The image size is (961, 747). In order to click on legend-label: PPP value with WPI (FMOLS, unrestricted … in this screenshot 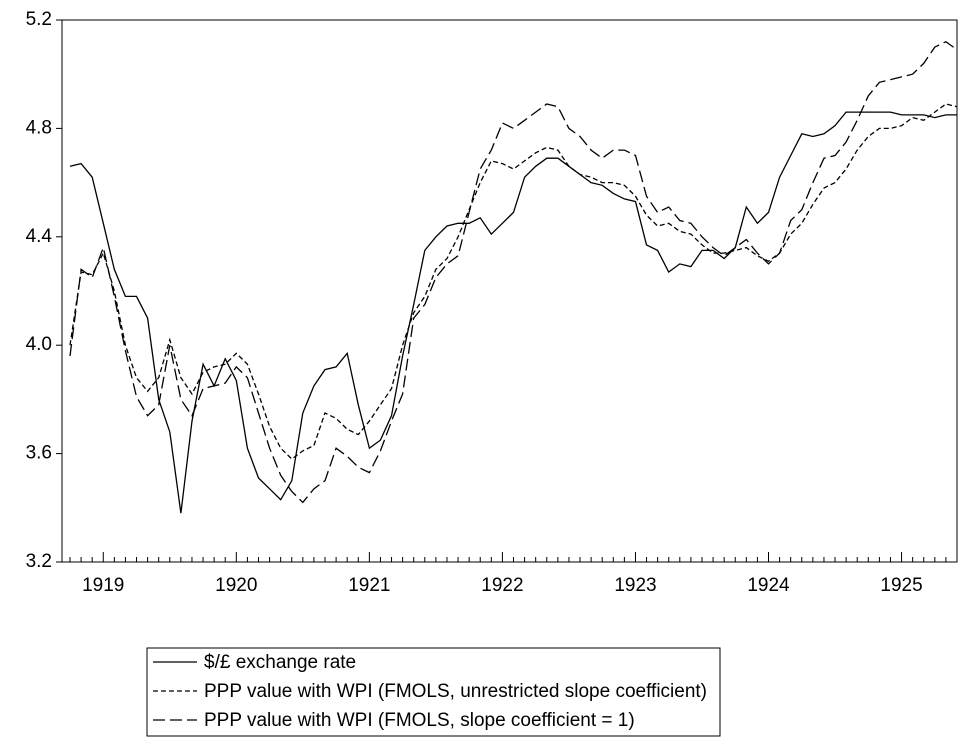, I will do `click(455, 691)`.